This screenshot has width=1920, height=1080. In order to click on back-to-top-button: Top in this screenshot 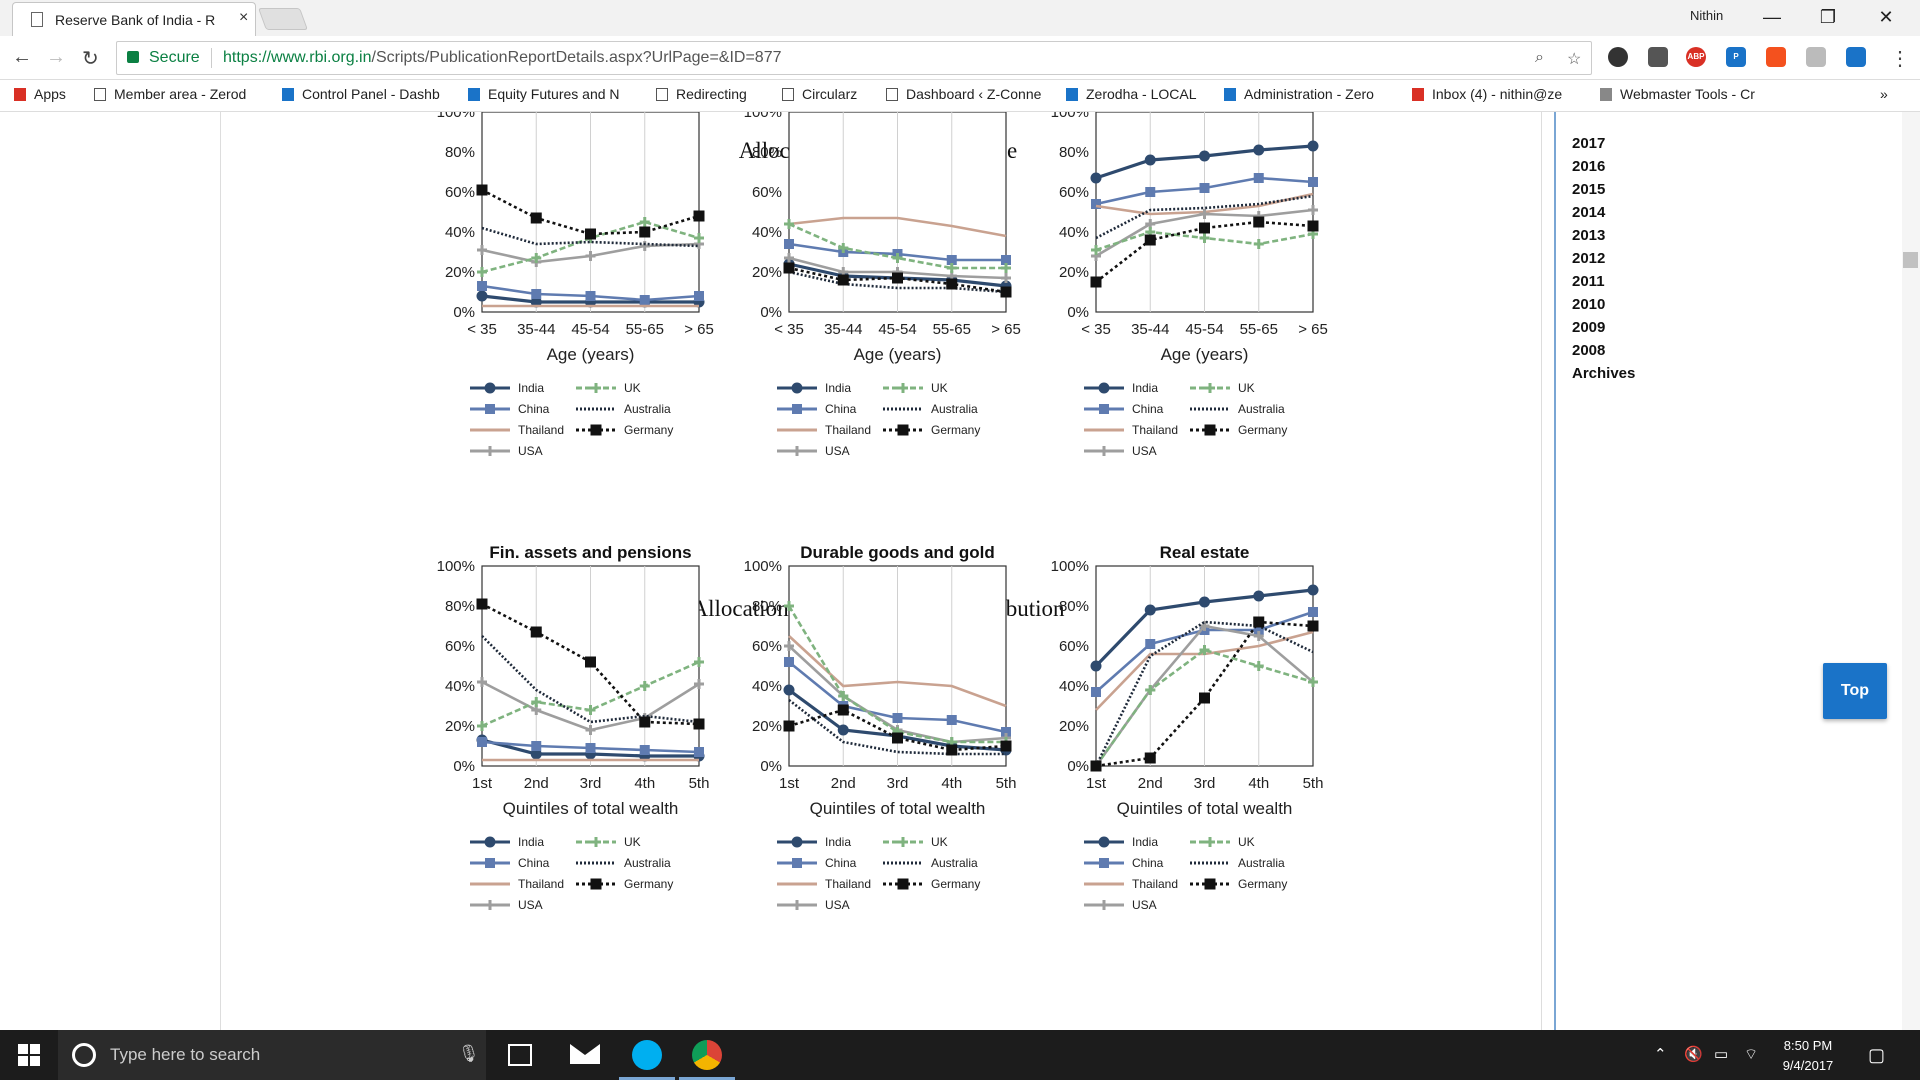, I will do `click(1855, 691)`.